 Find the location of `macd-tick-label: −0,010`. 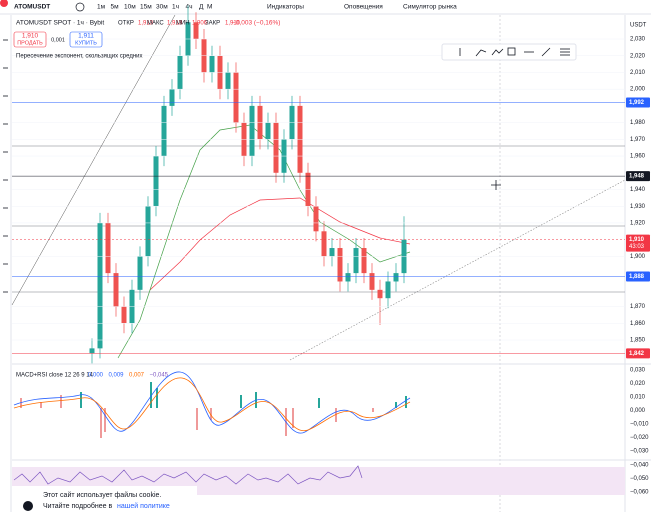

macd-tick-label: −0,010 is located at coordinates (639, 425).